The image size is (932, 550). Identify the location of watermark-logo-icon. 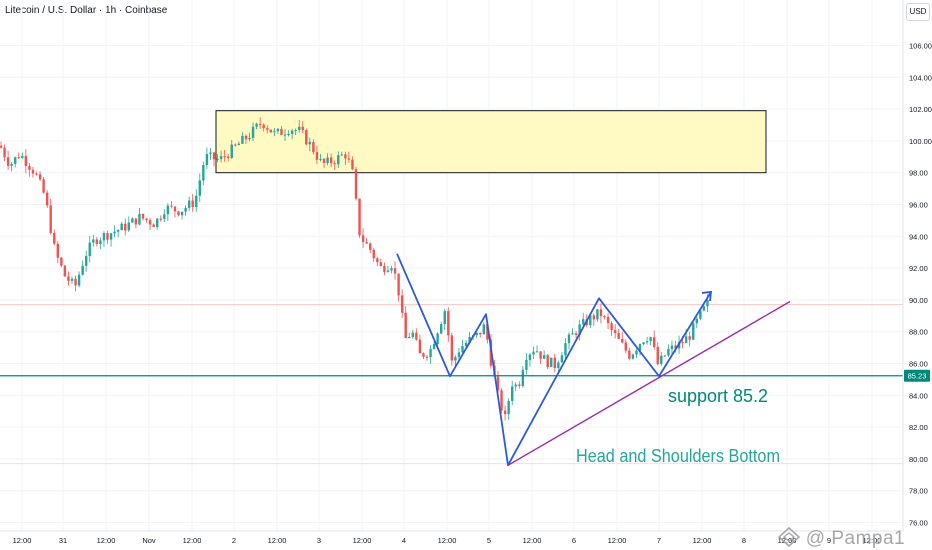
(789, 537).